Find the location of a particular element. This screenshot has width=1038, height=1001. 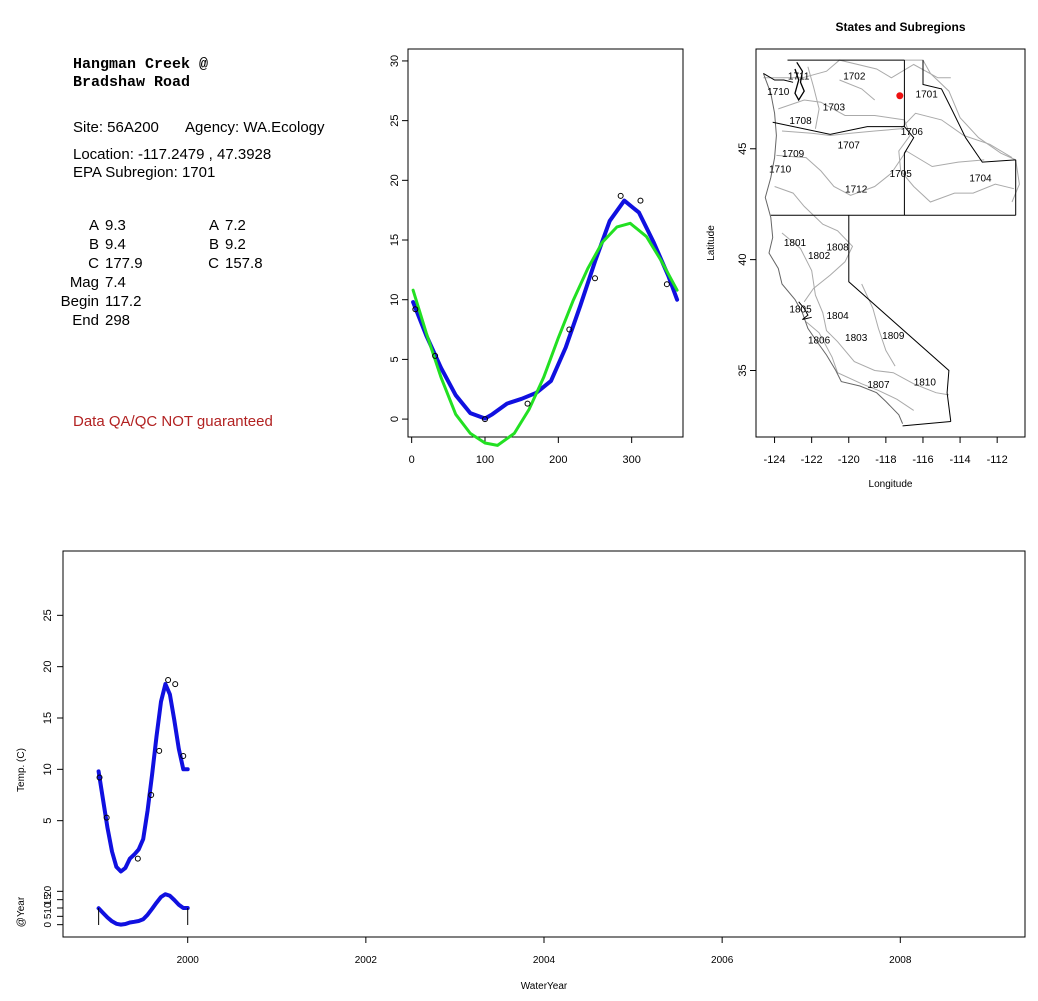

sine-fit-line is located at coordinates (545, 334).